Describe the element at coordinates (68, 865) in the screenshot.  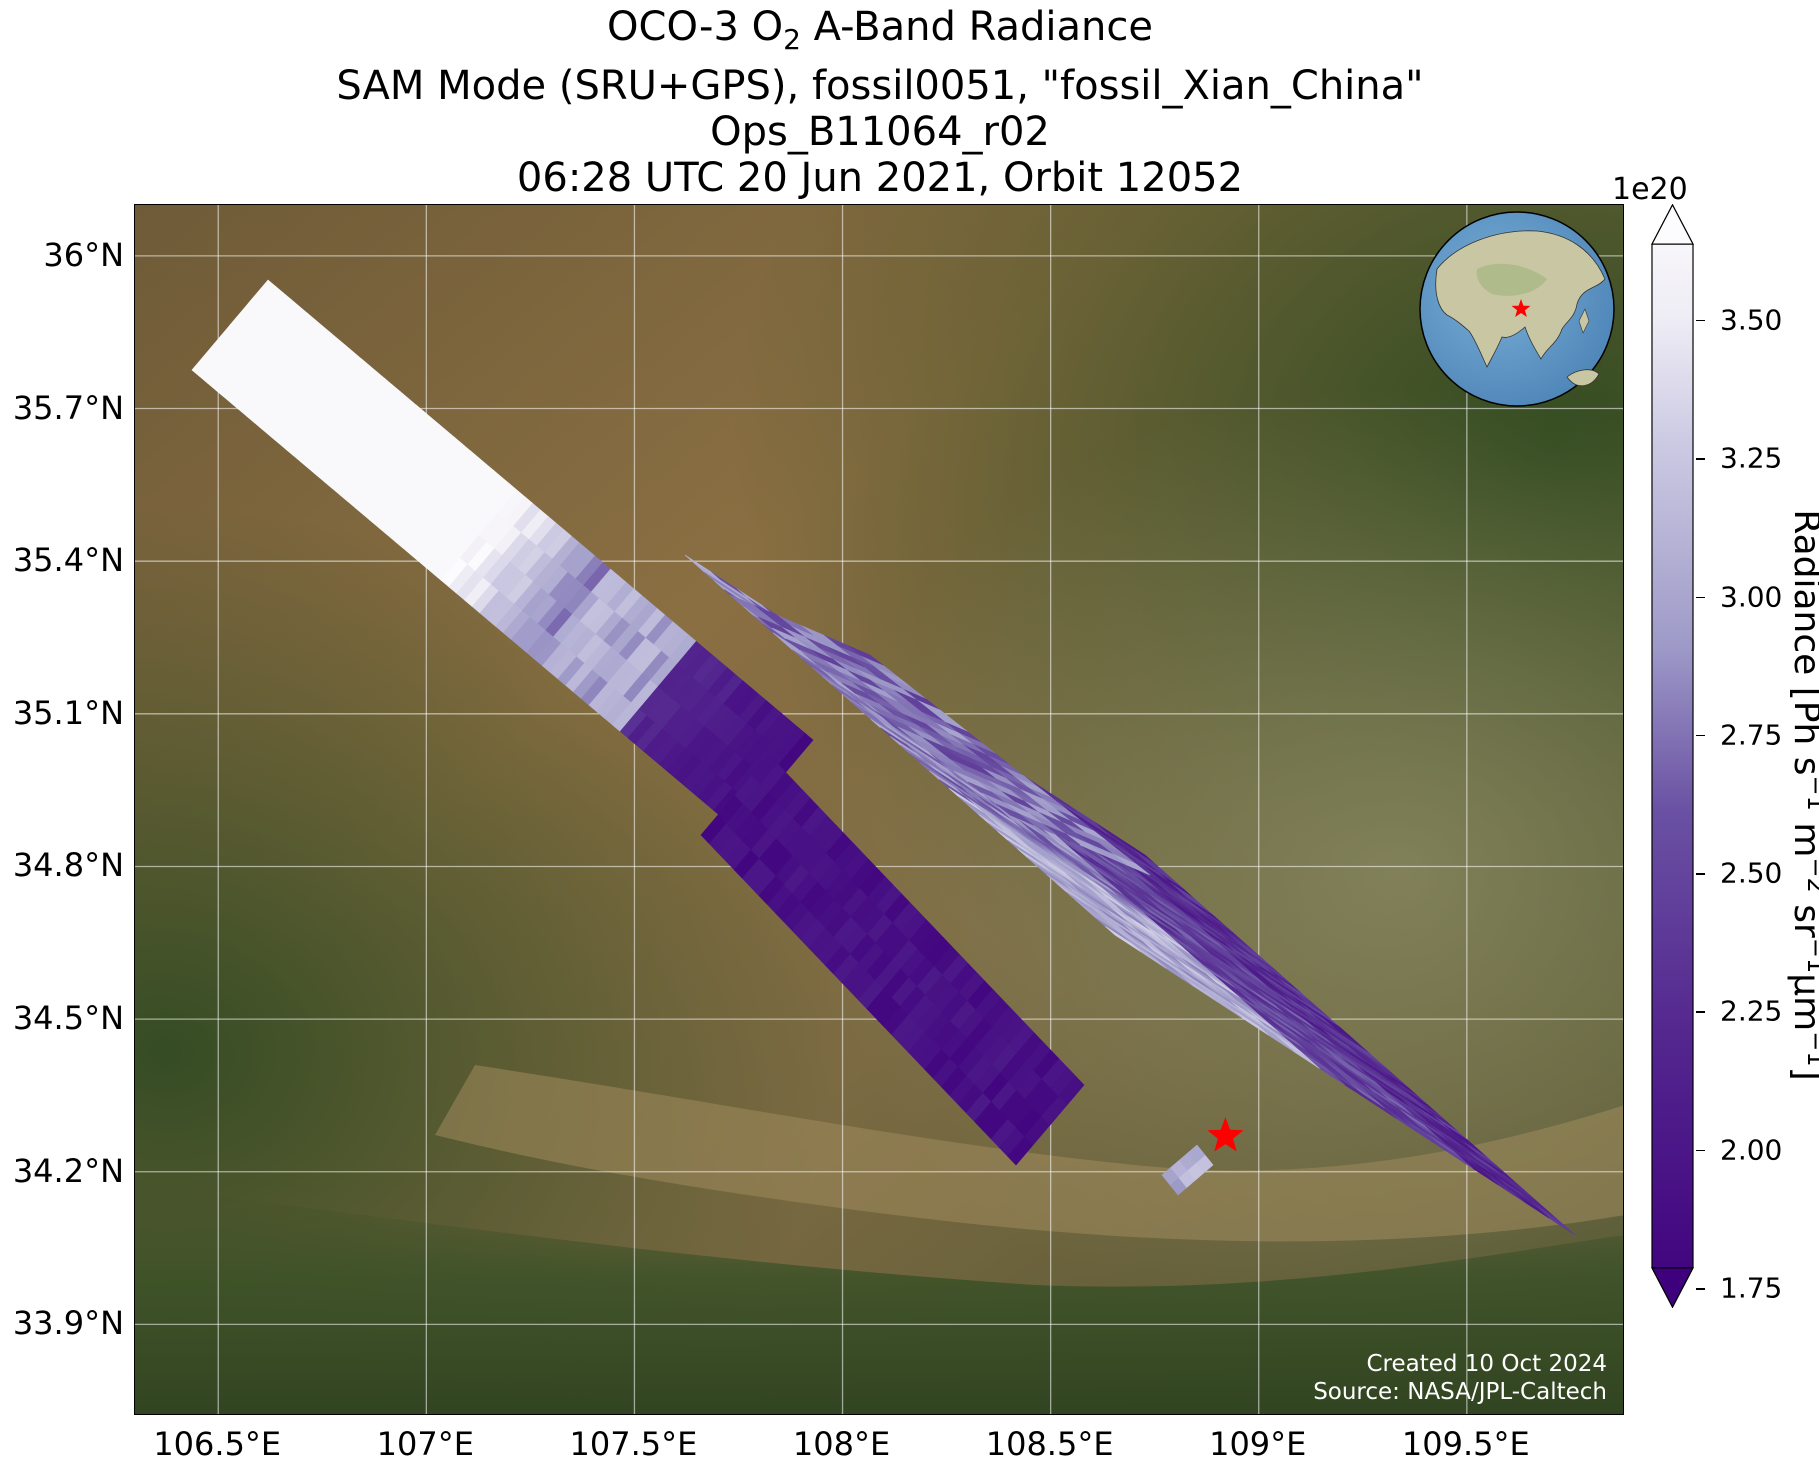
I see `latitude-tick-label: 34.8°N` at that location.